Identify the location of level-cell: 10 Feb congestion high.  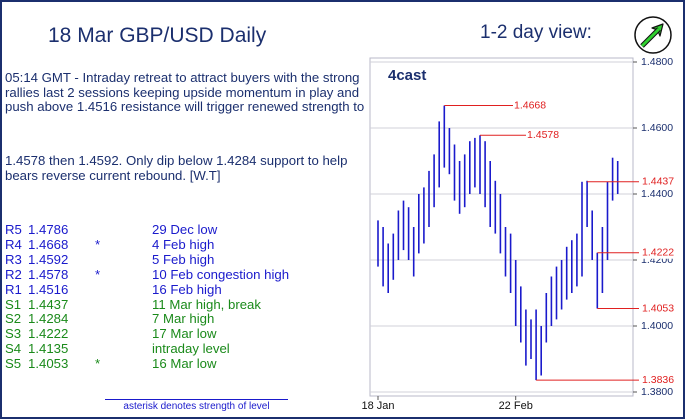
(221, 274).